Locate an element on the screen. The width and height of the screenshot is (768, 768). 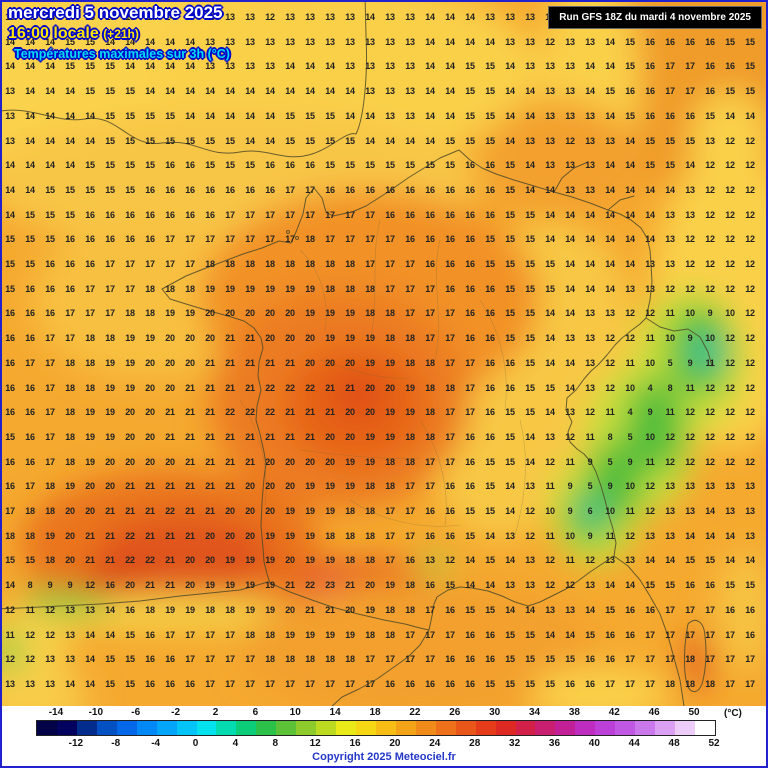
scale-label: -4 is located at coordinates (156, 743).